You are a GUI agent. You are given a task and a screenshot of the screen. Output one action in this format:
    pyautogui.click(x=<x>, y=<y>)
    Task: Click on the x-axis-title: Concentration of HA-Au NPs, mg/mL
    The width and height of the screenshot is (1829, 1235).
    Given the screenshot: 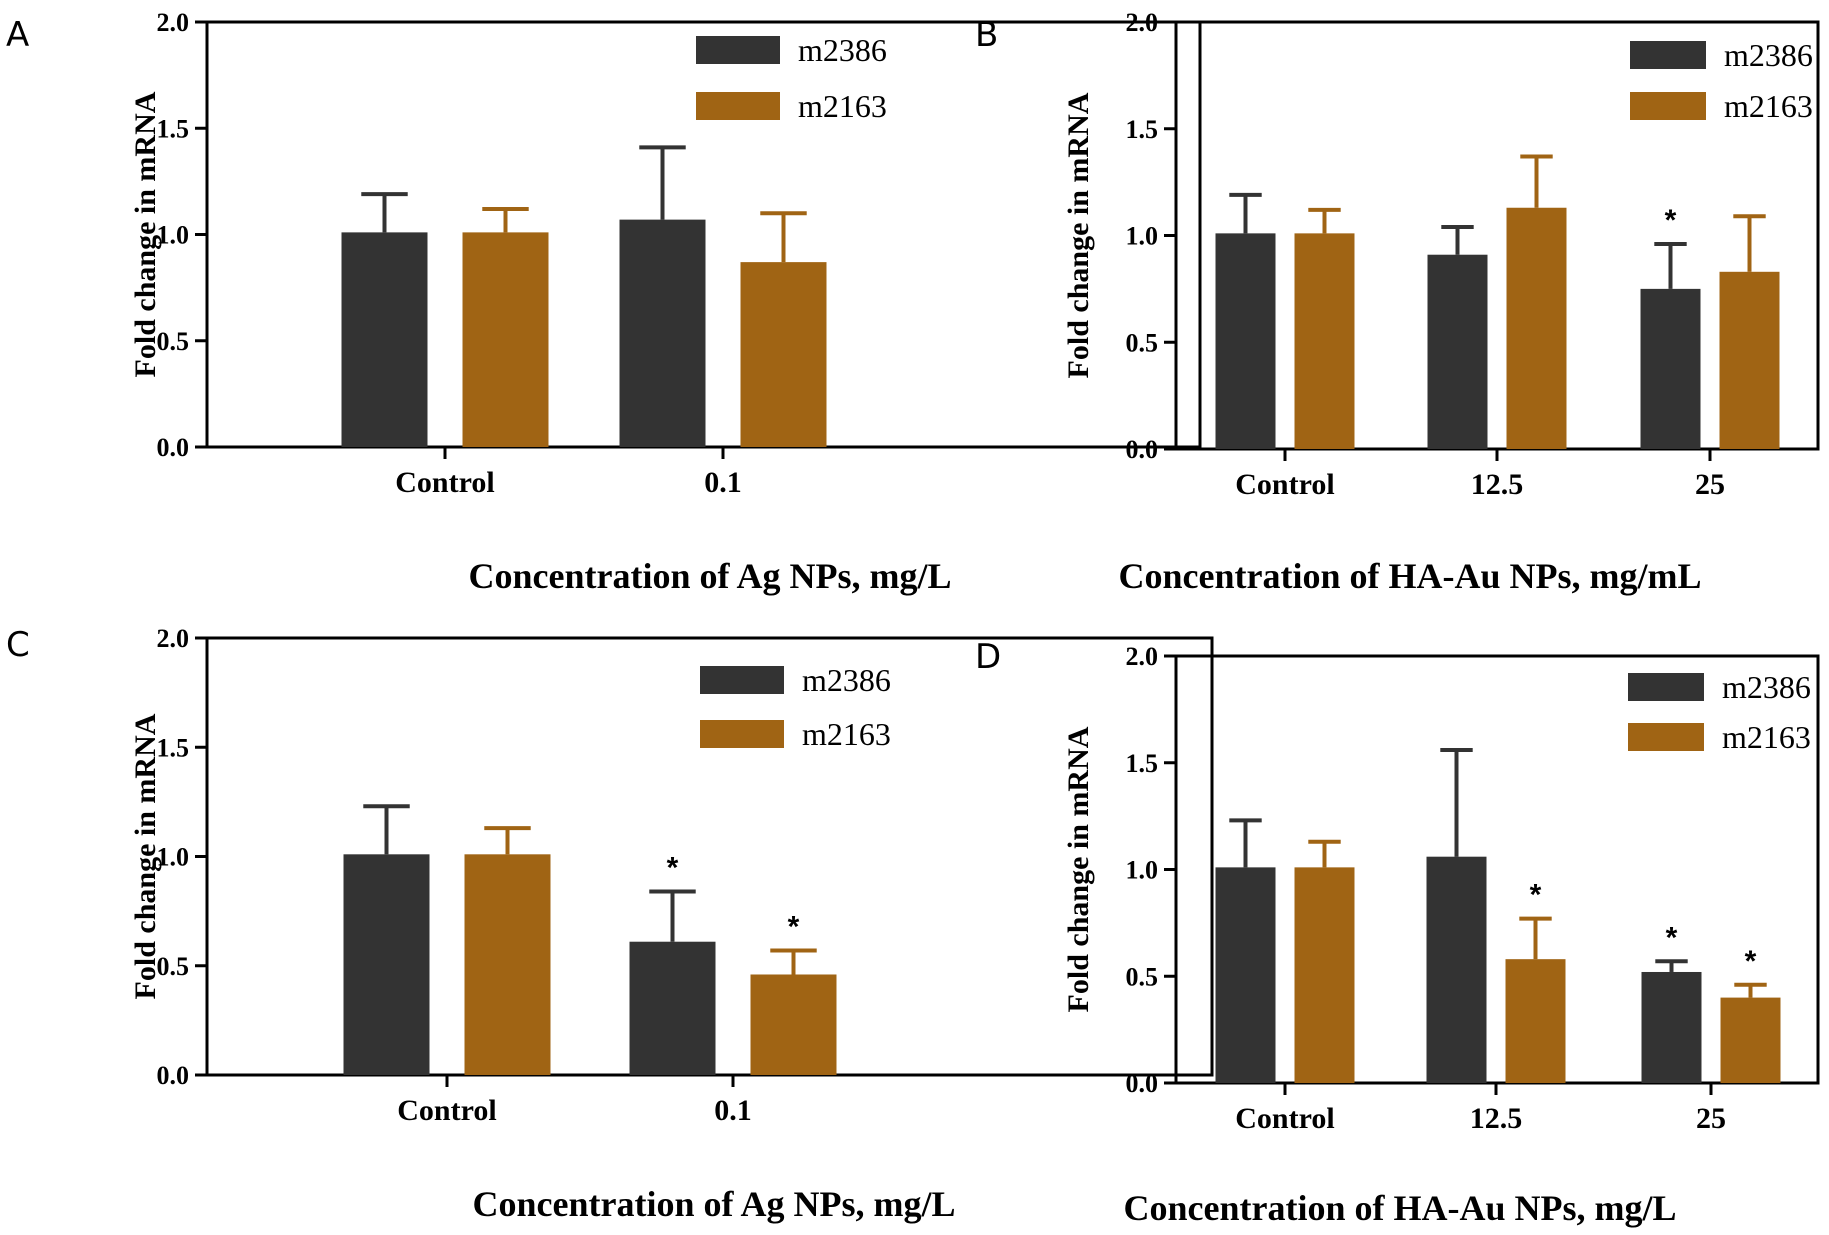 What is the action you would take?
    pyautogui.click(x=1410, y=576)
    